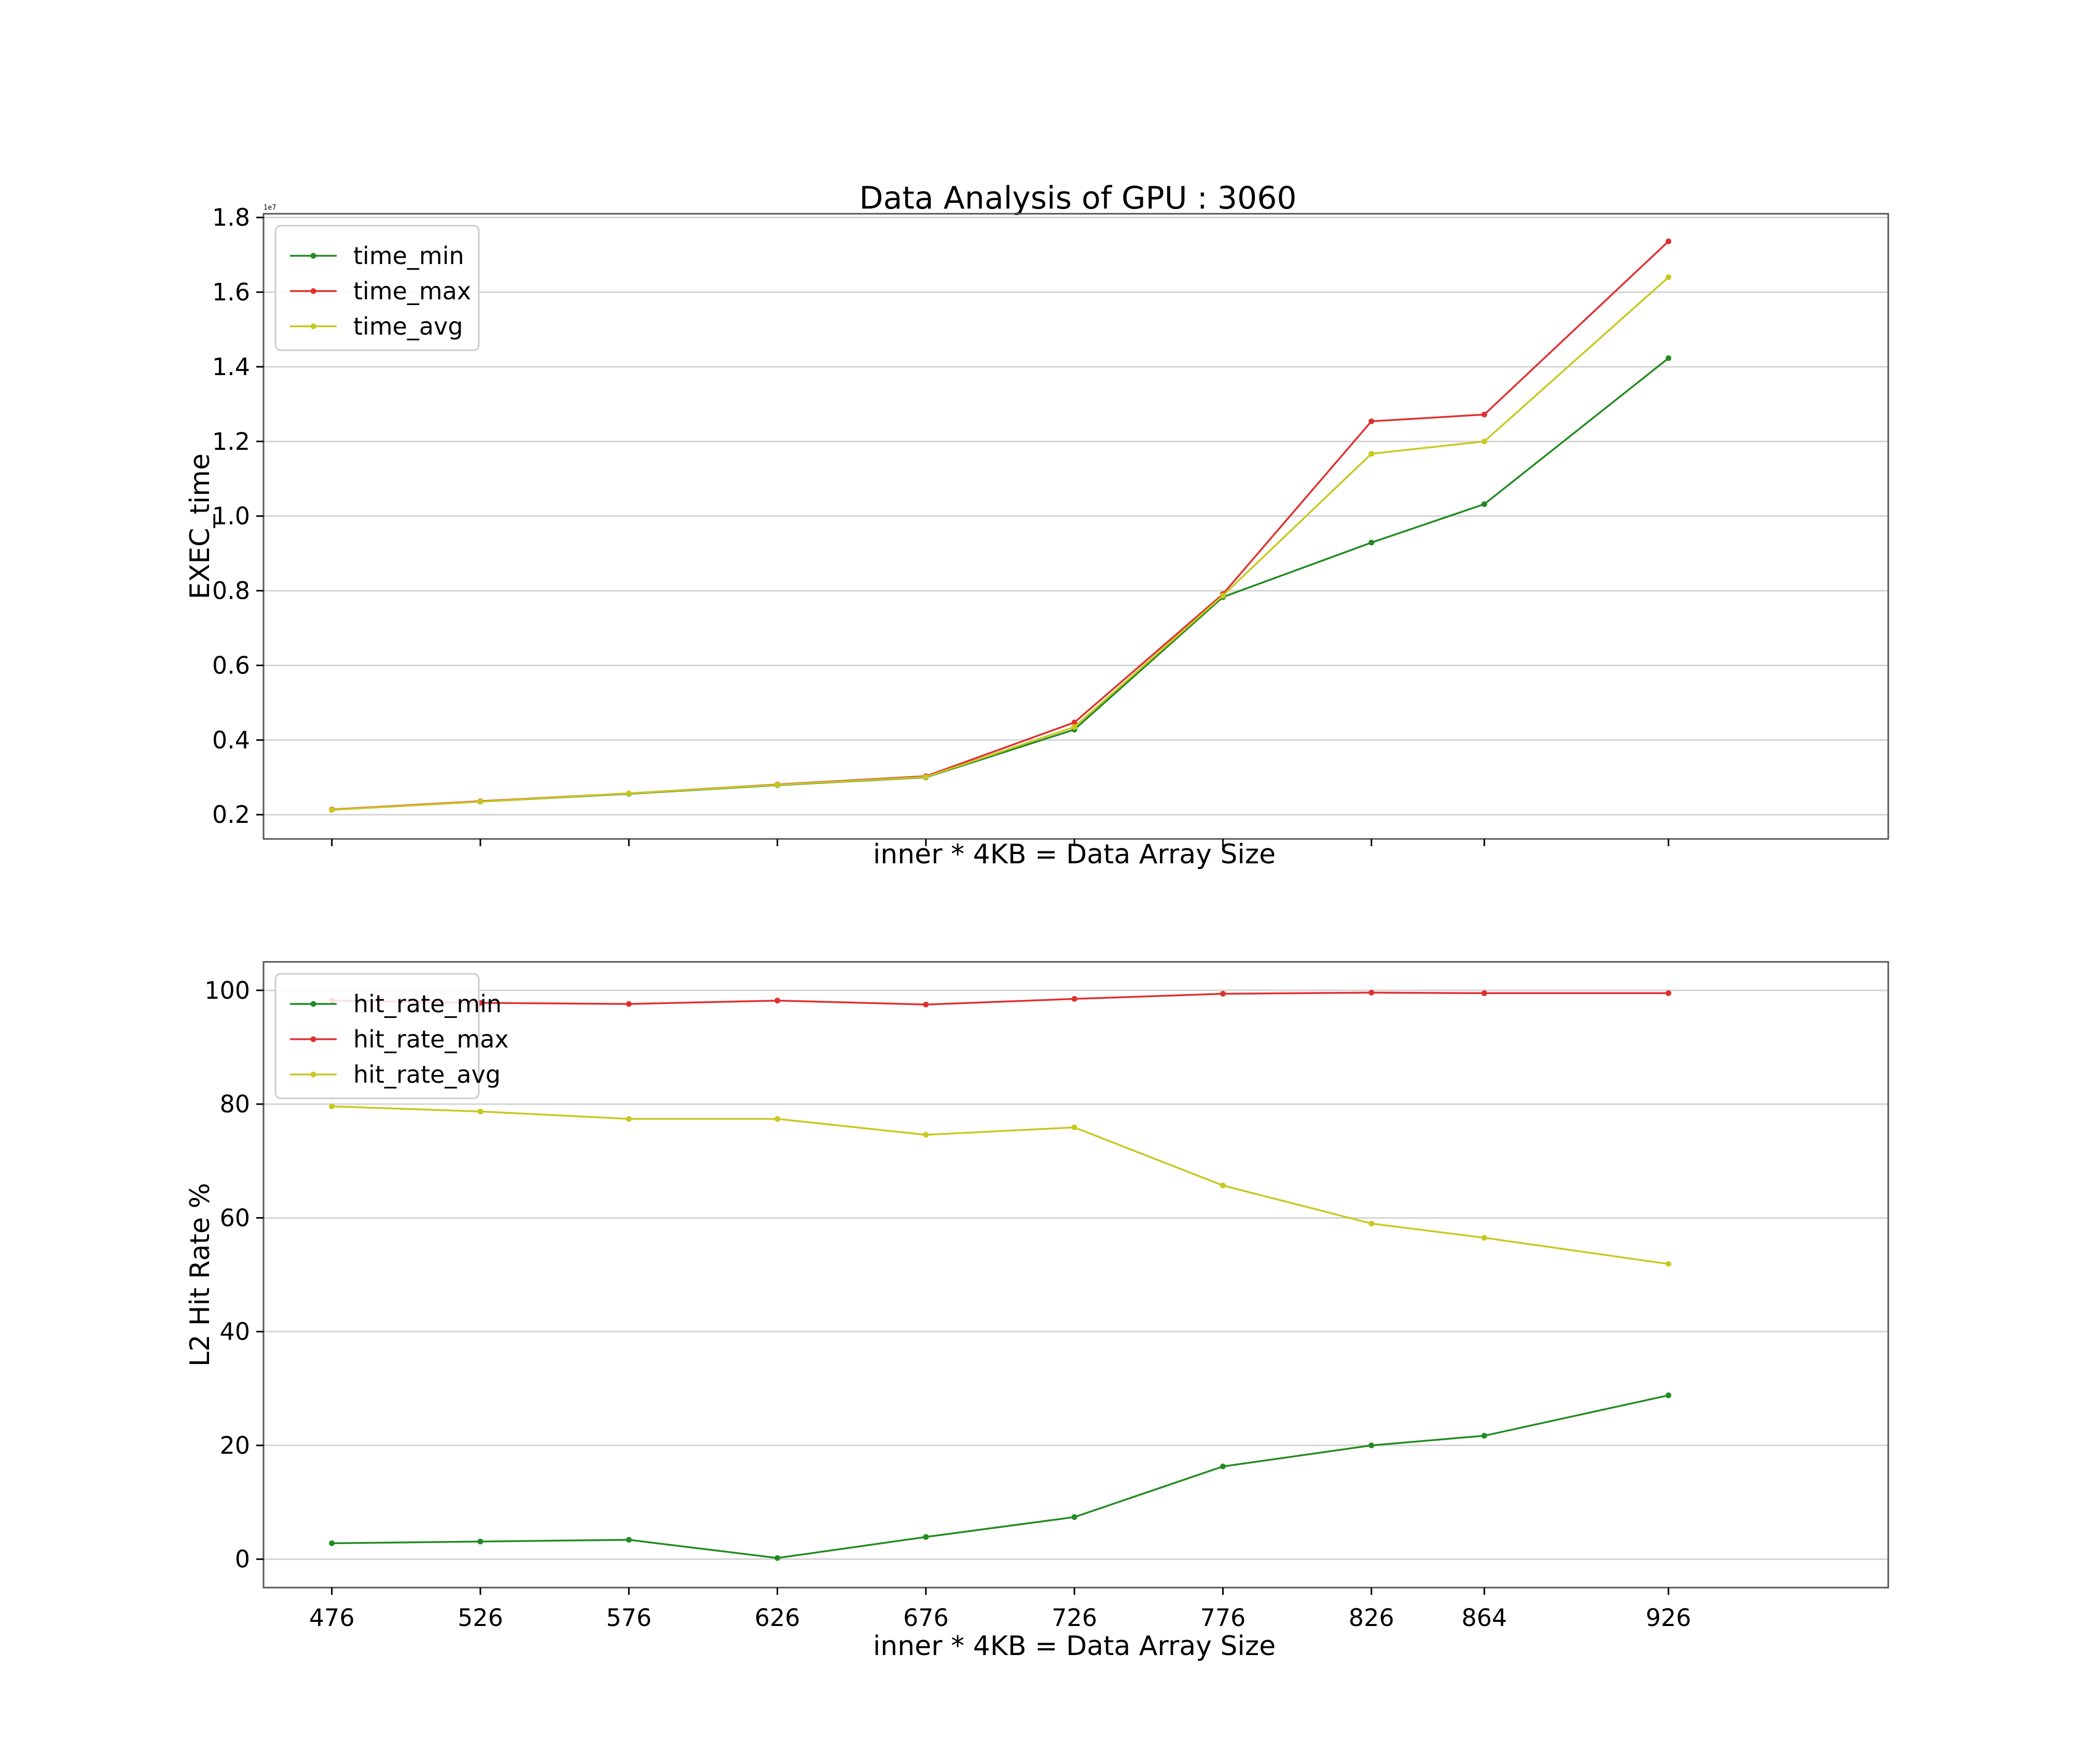 Image resolution: width=2075 pixels, height=1764 pixels. What do you see at coordinates (201, 526) in the screenshot?
I see `y-axis-label: EXEC_time` at bounding box center [201, 526].